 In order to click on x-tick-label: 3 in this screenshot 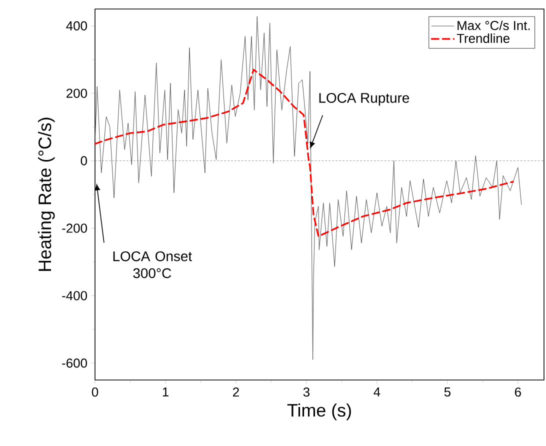, I will do `click(306, 392)`.